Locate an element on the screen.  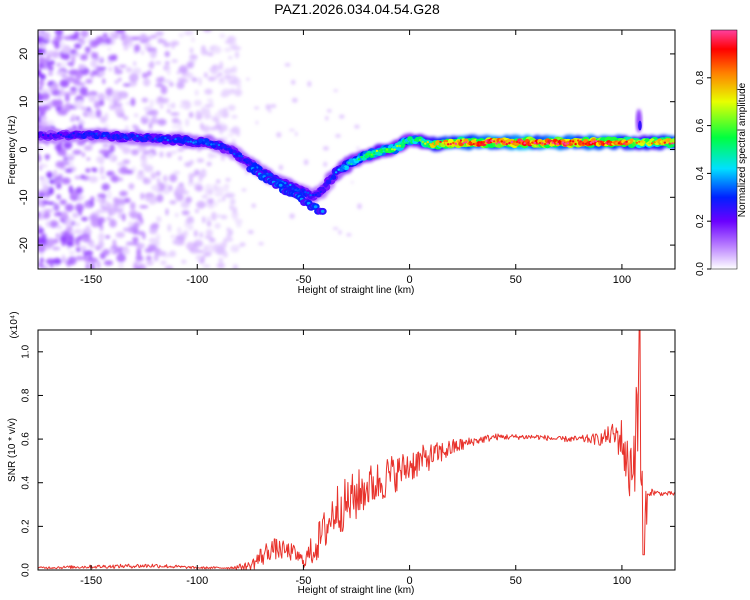
colorbar-tick-label: 0.2 is located at coordinates (700, 221).